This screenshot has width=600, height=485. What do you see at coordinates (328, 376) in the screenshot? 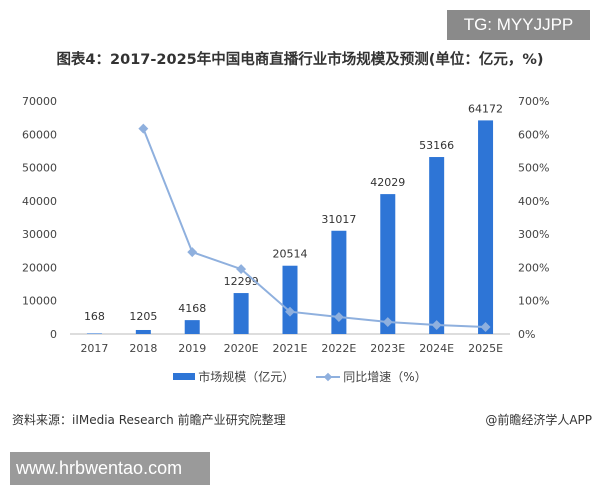
I see `legend-line-swatch` at bounding box center [328, 376].